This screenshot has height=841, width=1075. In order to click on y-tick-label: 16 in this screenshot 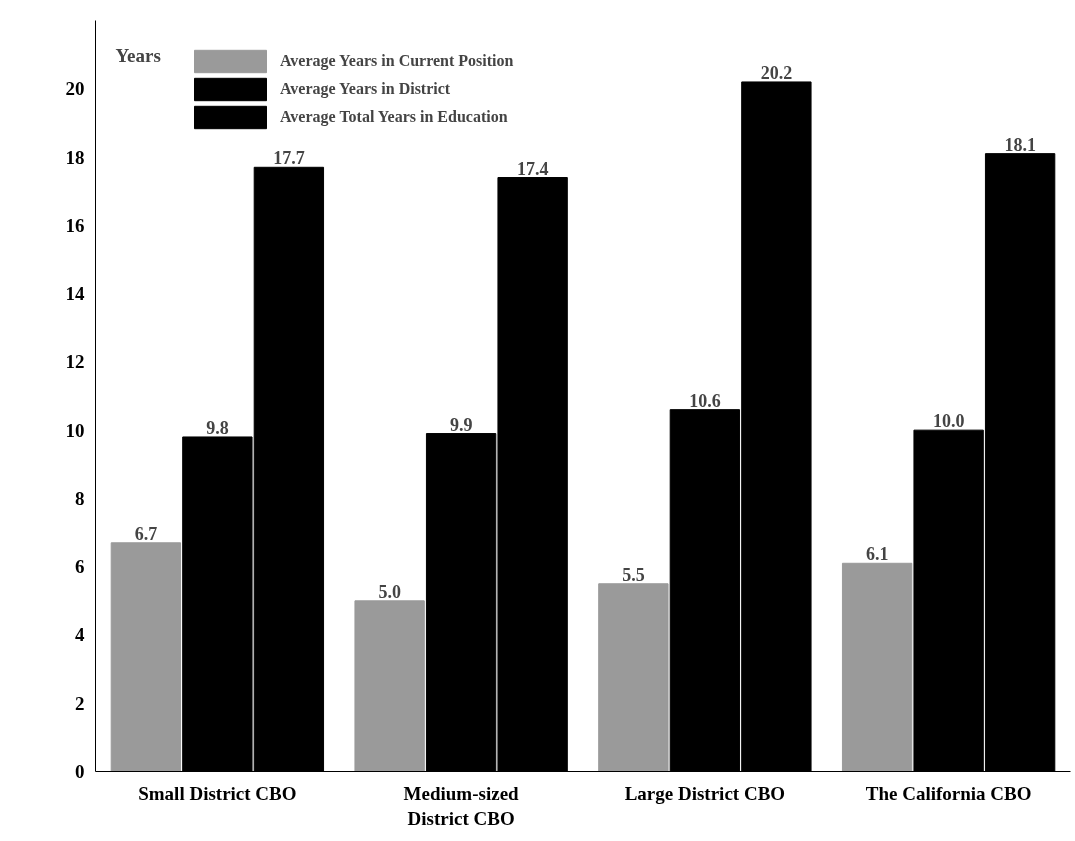, I will do `click(75, 225)`.